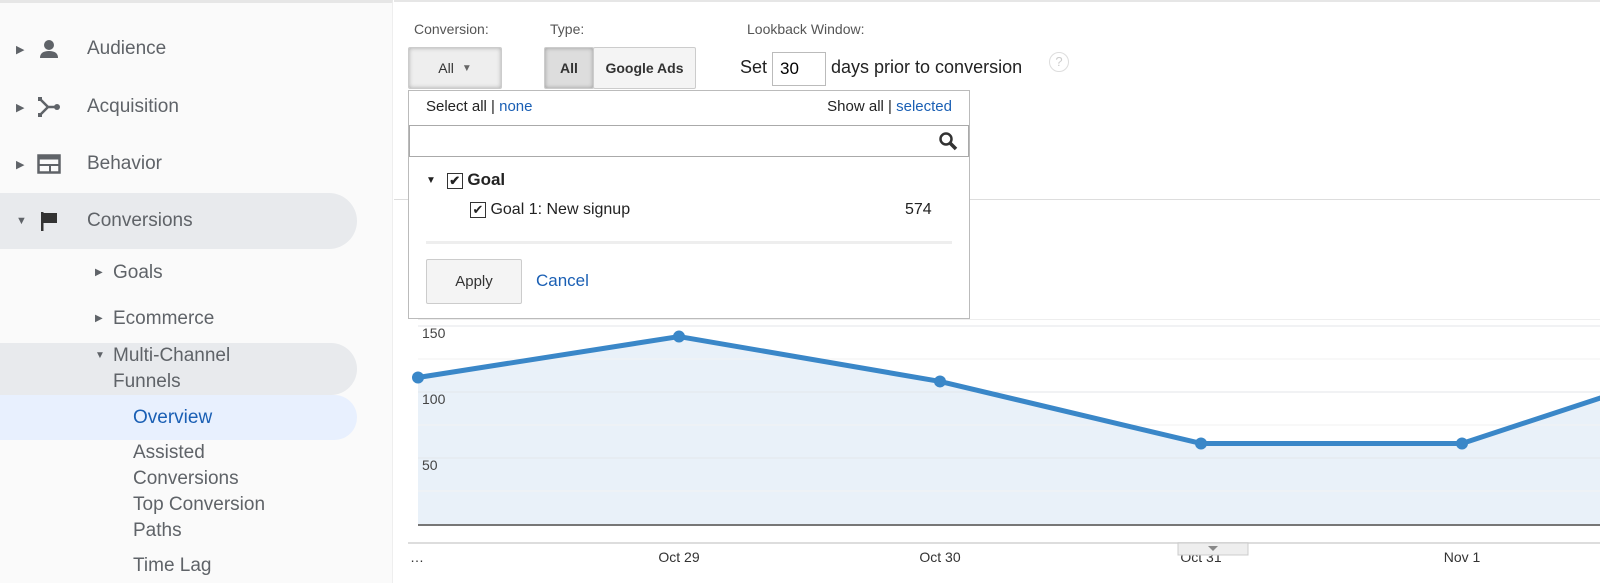  I want to click on goal-group-checkbox: ✔, so click(454, 180).